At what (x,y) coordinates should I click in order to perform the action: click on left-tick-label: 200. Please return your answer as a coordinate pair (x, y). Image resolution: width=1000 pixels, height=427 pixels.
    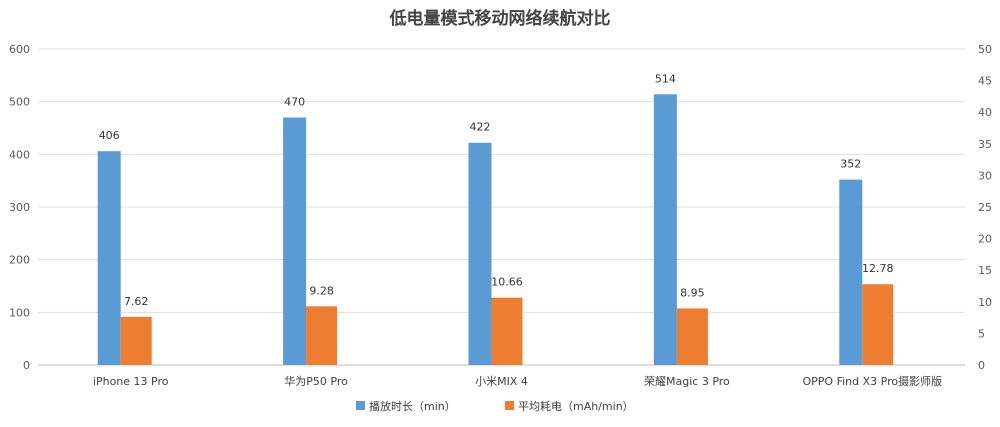
    Looking at the image, I should click on (19, 260).